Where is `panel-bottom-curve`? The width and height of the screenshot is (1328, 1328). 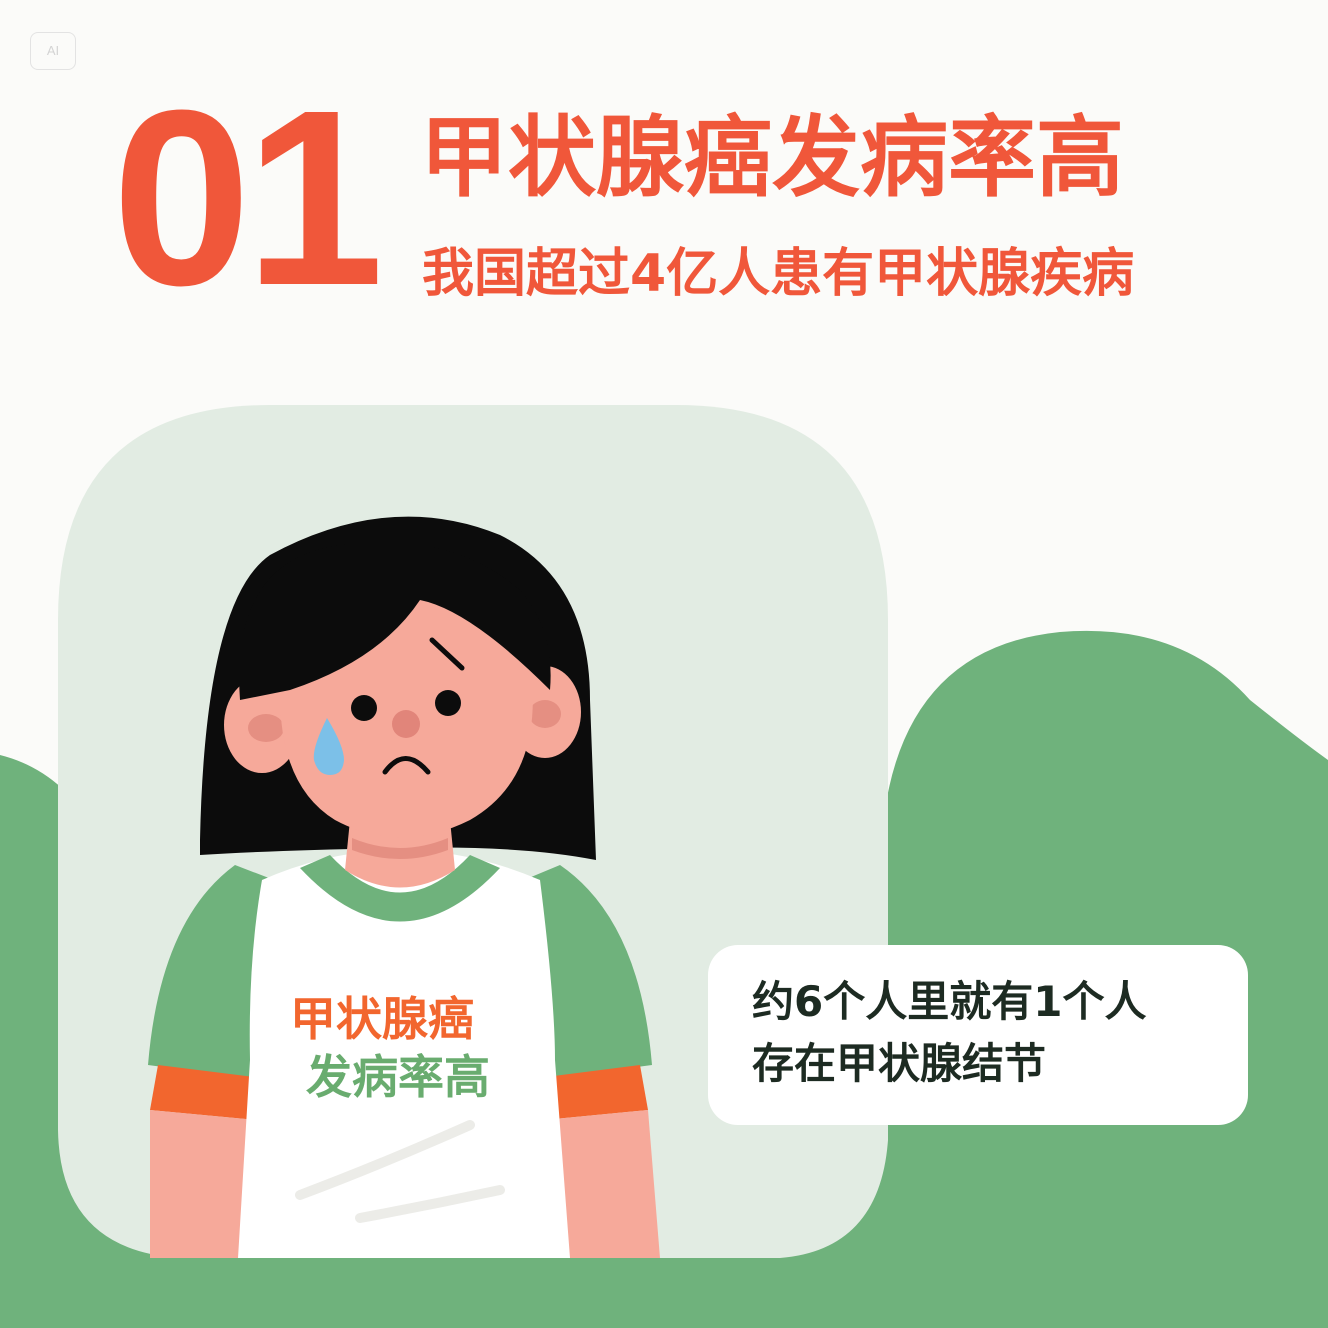
panel-bottom-curve is located at coordinates (473, 1229).